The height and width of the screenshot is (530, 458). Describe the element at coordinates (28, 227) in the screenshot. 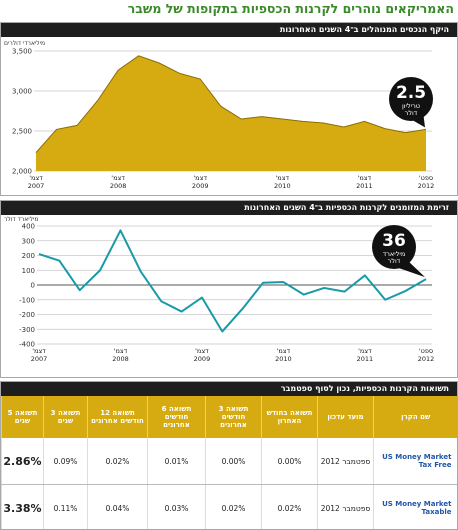

I see `y-tick-label: 400` at that location.